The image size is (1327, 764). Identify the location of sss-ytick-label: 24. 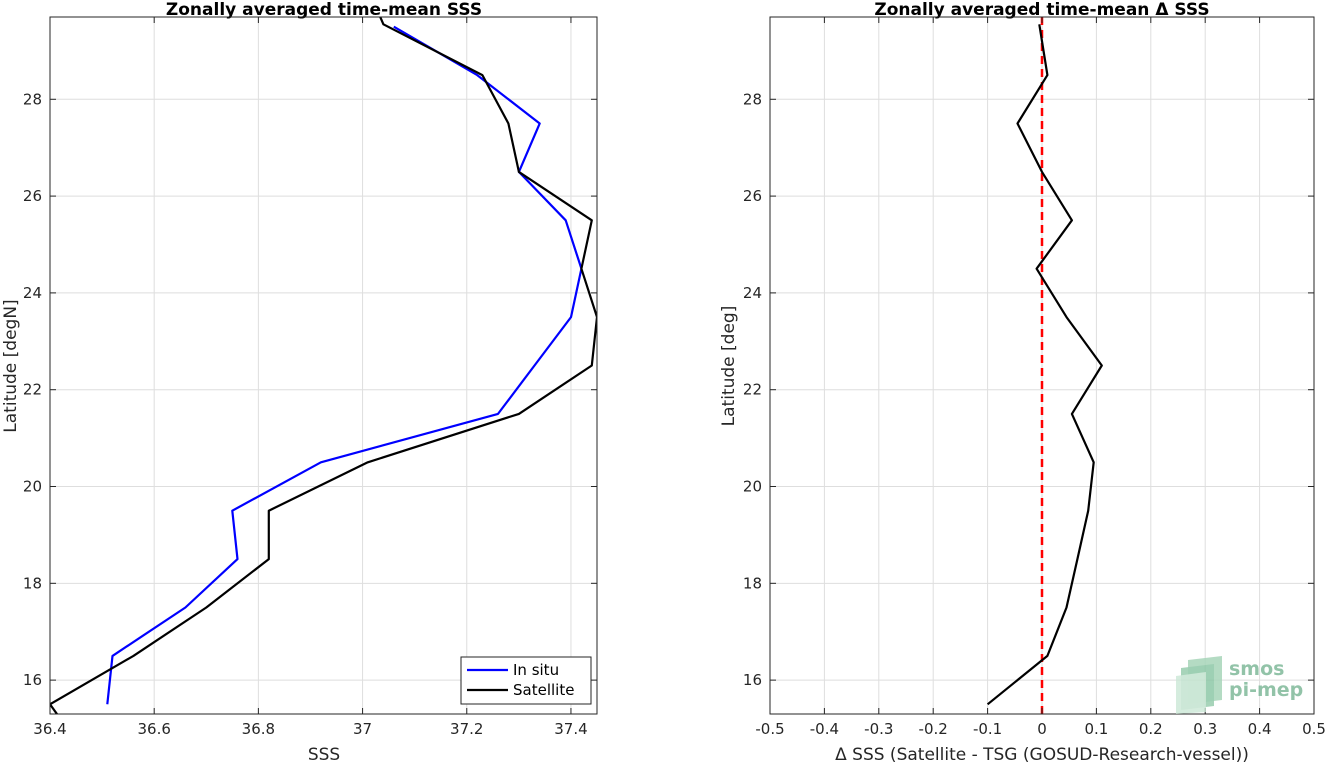
(32, 293).